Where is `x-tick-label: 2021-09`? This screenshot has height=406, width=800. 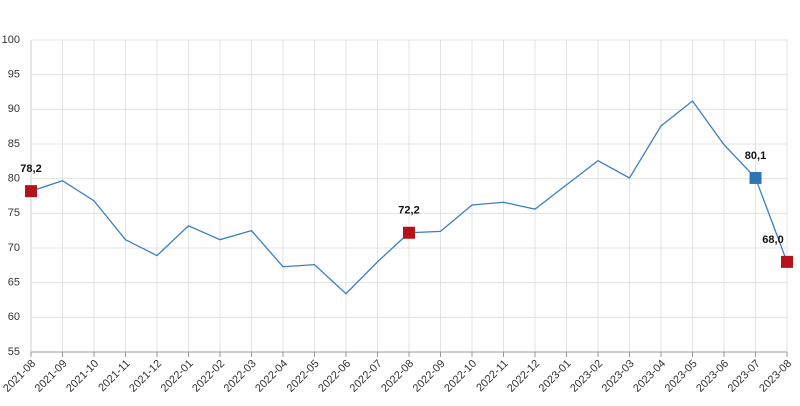
x-tick-label: 2021-09 is located at coordinates (51, 376).